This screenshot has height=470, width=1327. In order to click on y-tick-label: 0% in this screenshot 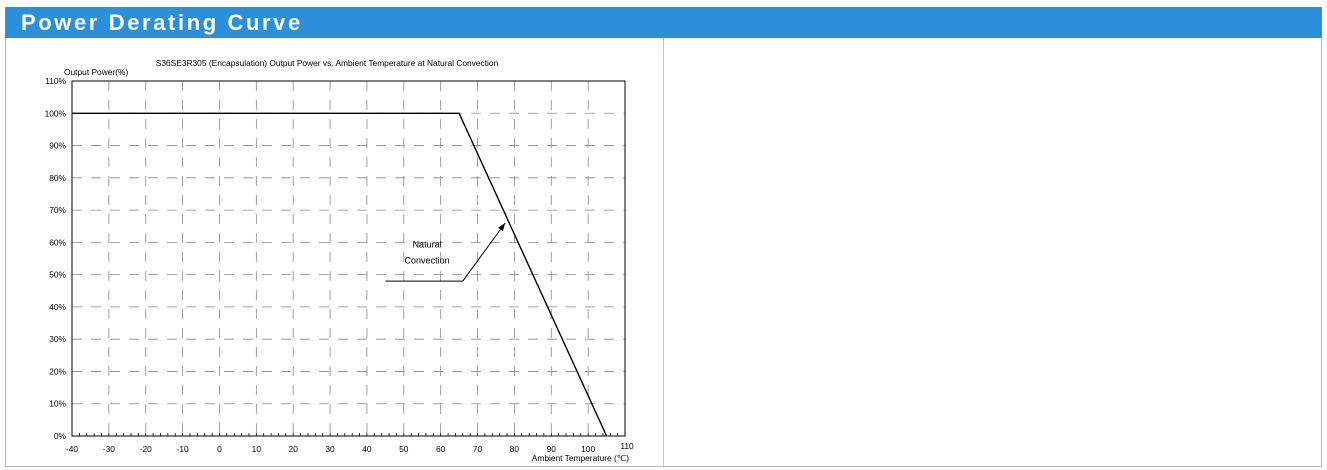, I will do `click(60, 436)`.